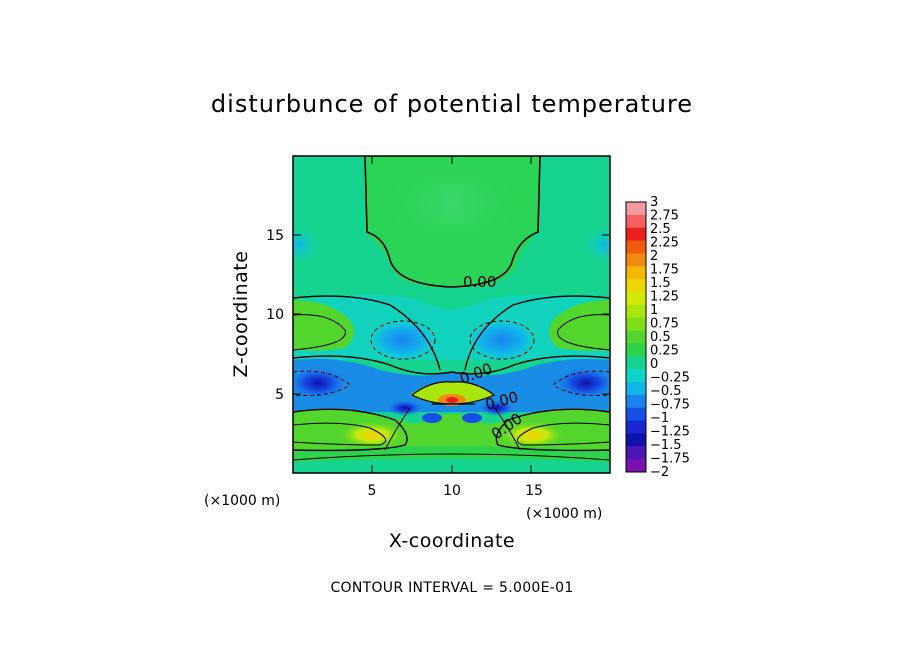  Describe the element at coordinates (451, 588) in the screenshot. I see `contour-interval-note: CONTOUR INTERVAL = 5.000E-01` at that location.